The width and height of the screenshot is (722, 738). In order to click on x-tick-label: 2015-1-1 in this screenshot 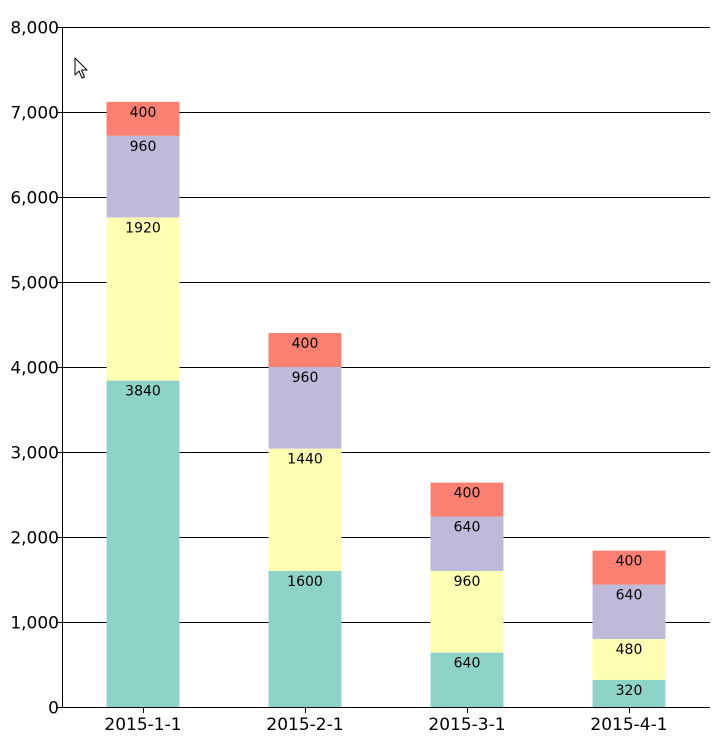, I will do `click(142, 725)`.